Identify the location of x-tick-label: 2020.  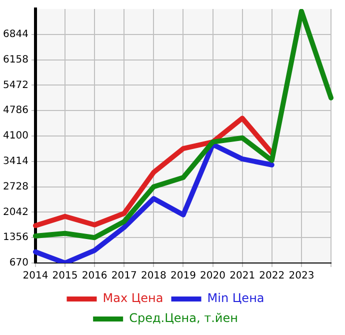
(213, 276).